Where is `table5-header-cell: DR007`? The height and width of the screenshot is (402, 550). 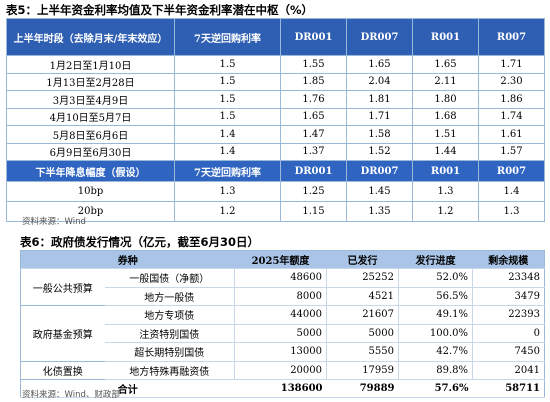 table5-header-cell: DR007 is located at coordinates (379, 37).